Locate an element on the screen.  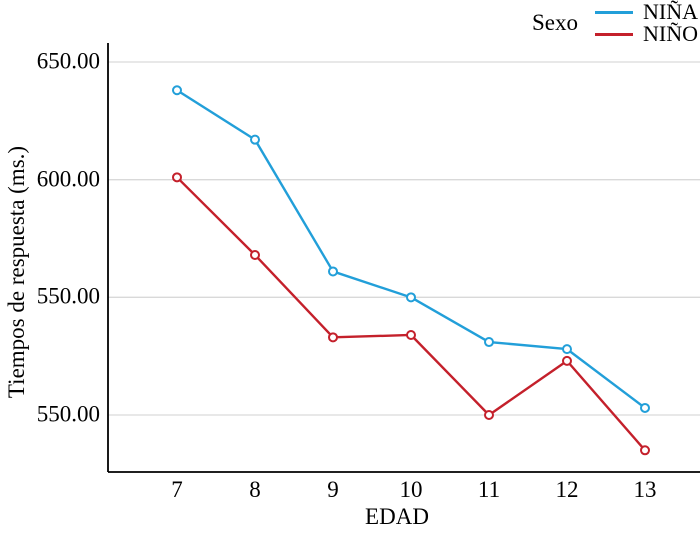
x-tick-label: 12 is located at coordinates (567, 489).